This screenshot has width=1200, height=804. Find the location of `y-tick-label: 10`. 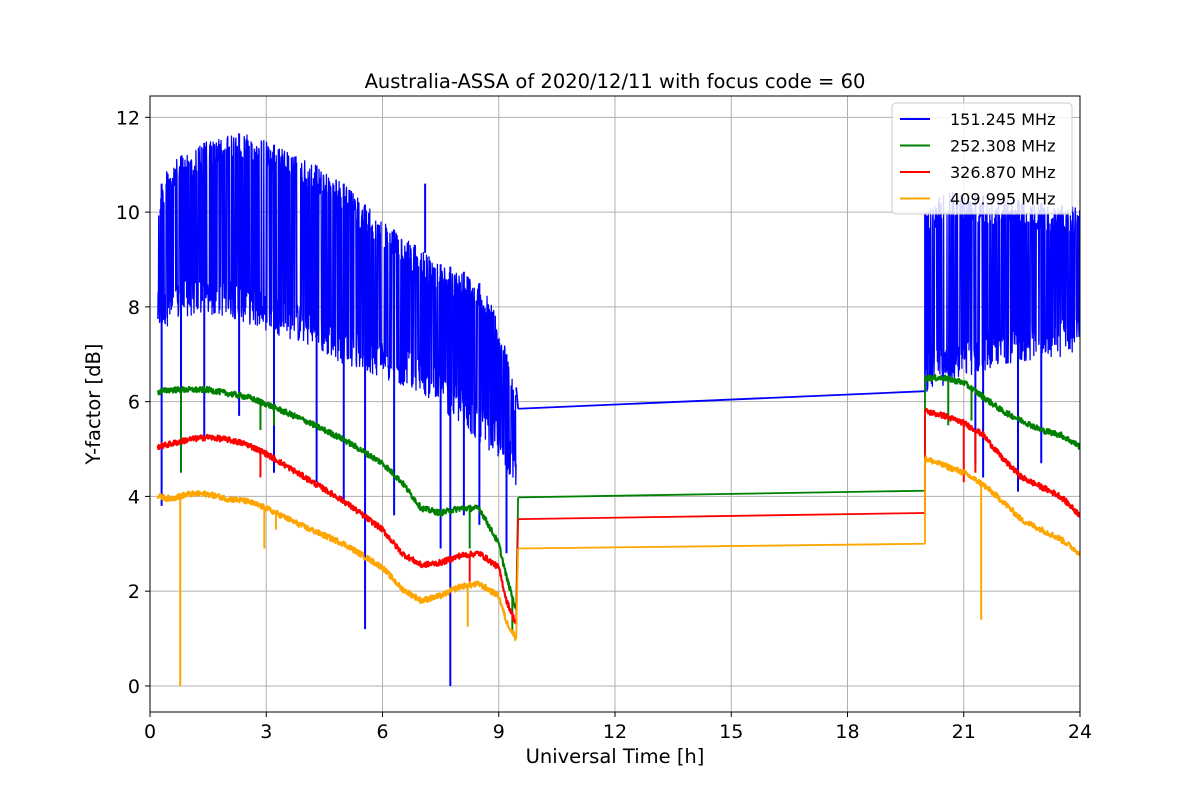

y-tick-label: 10 is located at coordinates (128, 213).